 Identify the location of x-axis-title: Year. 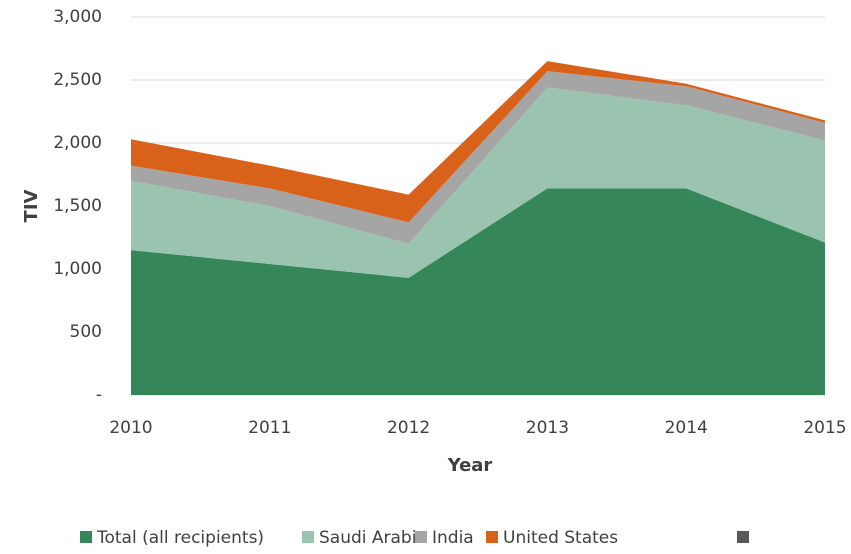
(470, 465).